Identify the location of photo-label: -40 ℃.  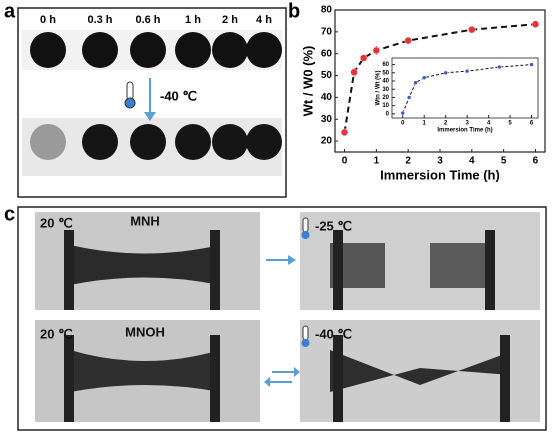
(333, 333).